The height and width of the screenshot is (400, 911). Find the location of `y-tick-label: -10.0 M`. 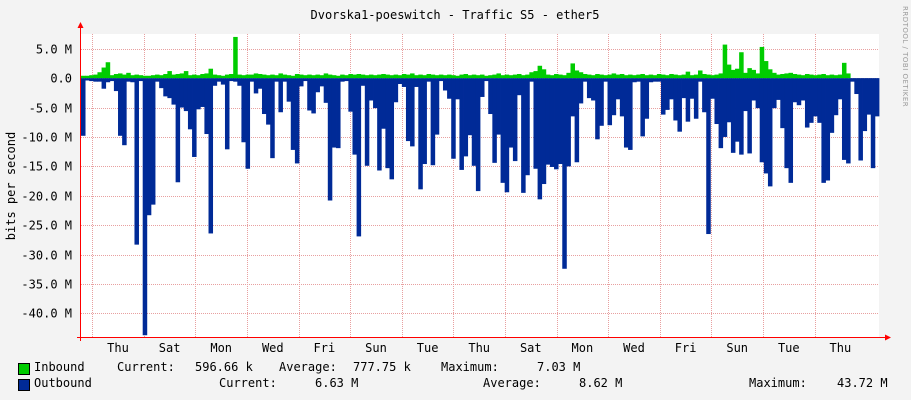

y-tick-label: -10.0 M is located at coordinates (46, 138).